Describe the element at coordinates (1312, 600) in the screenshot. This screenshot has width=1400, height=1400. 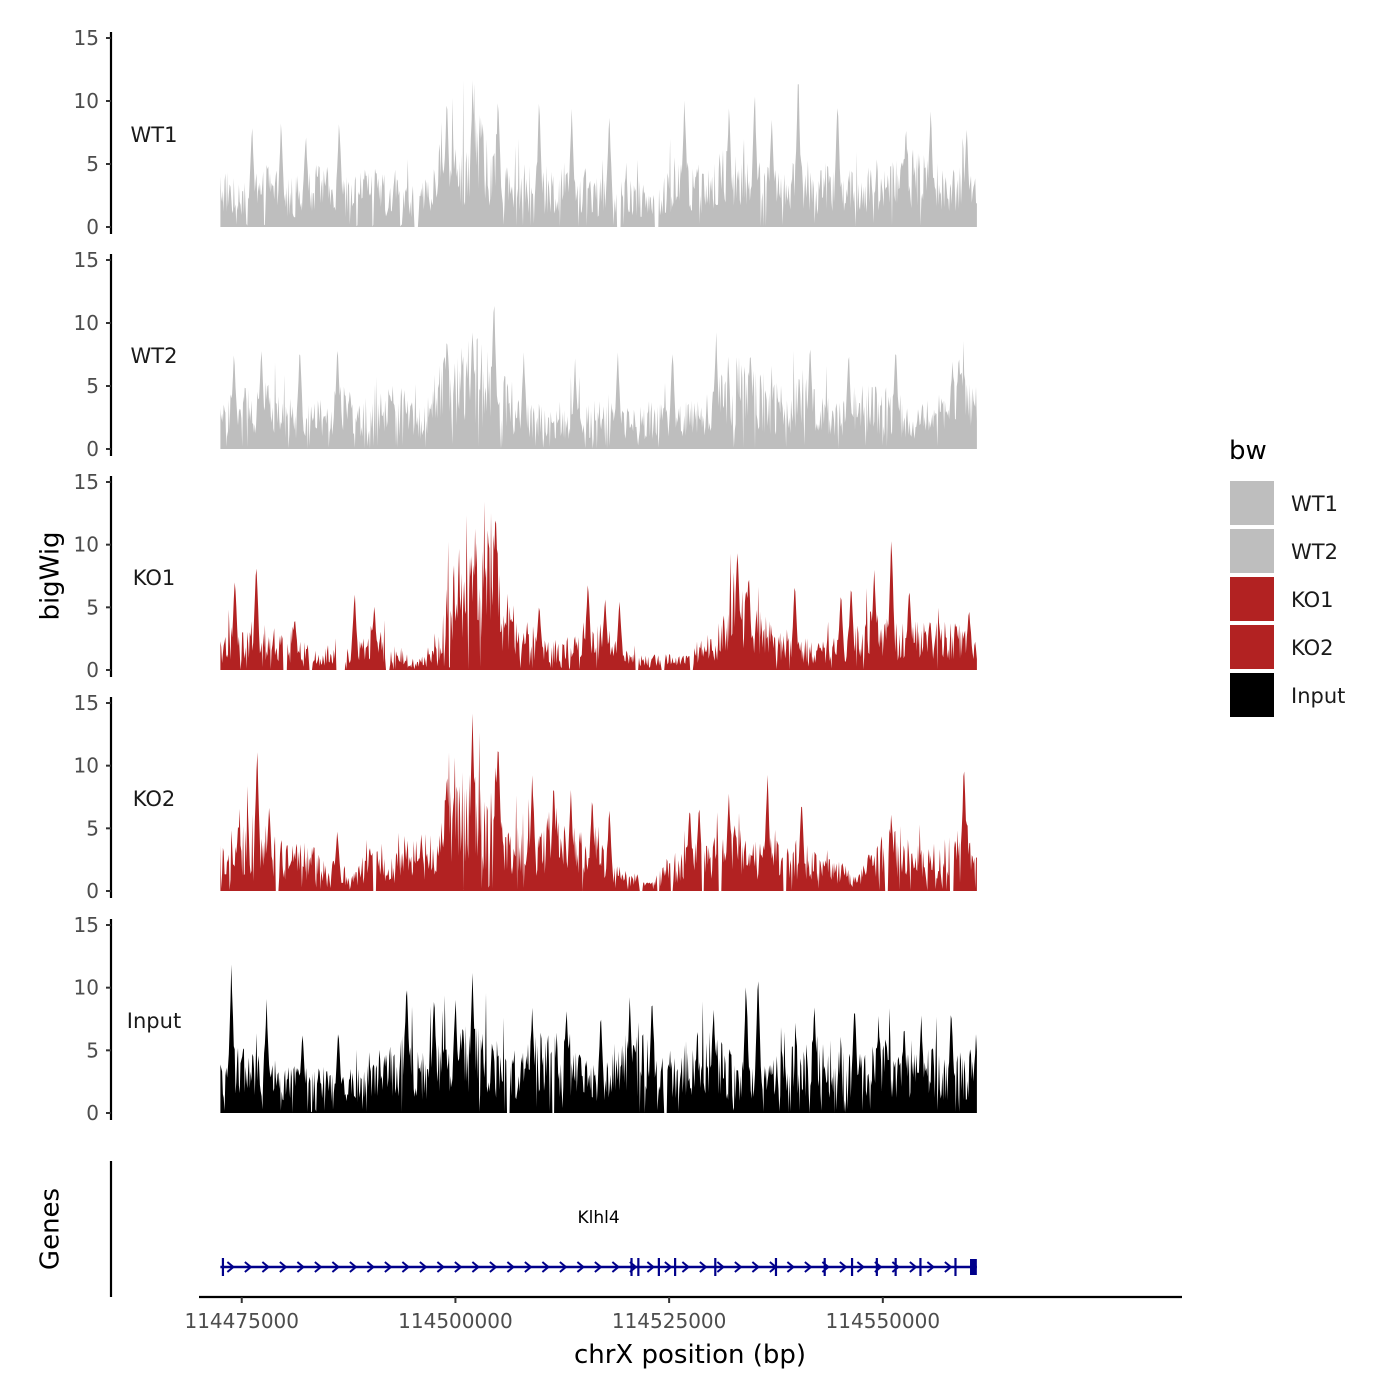
I see `legend-label-ko1: KO1` at that location.